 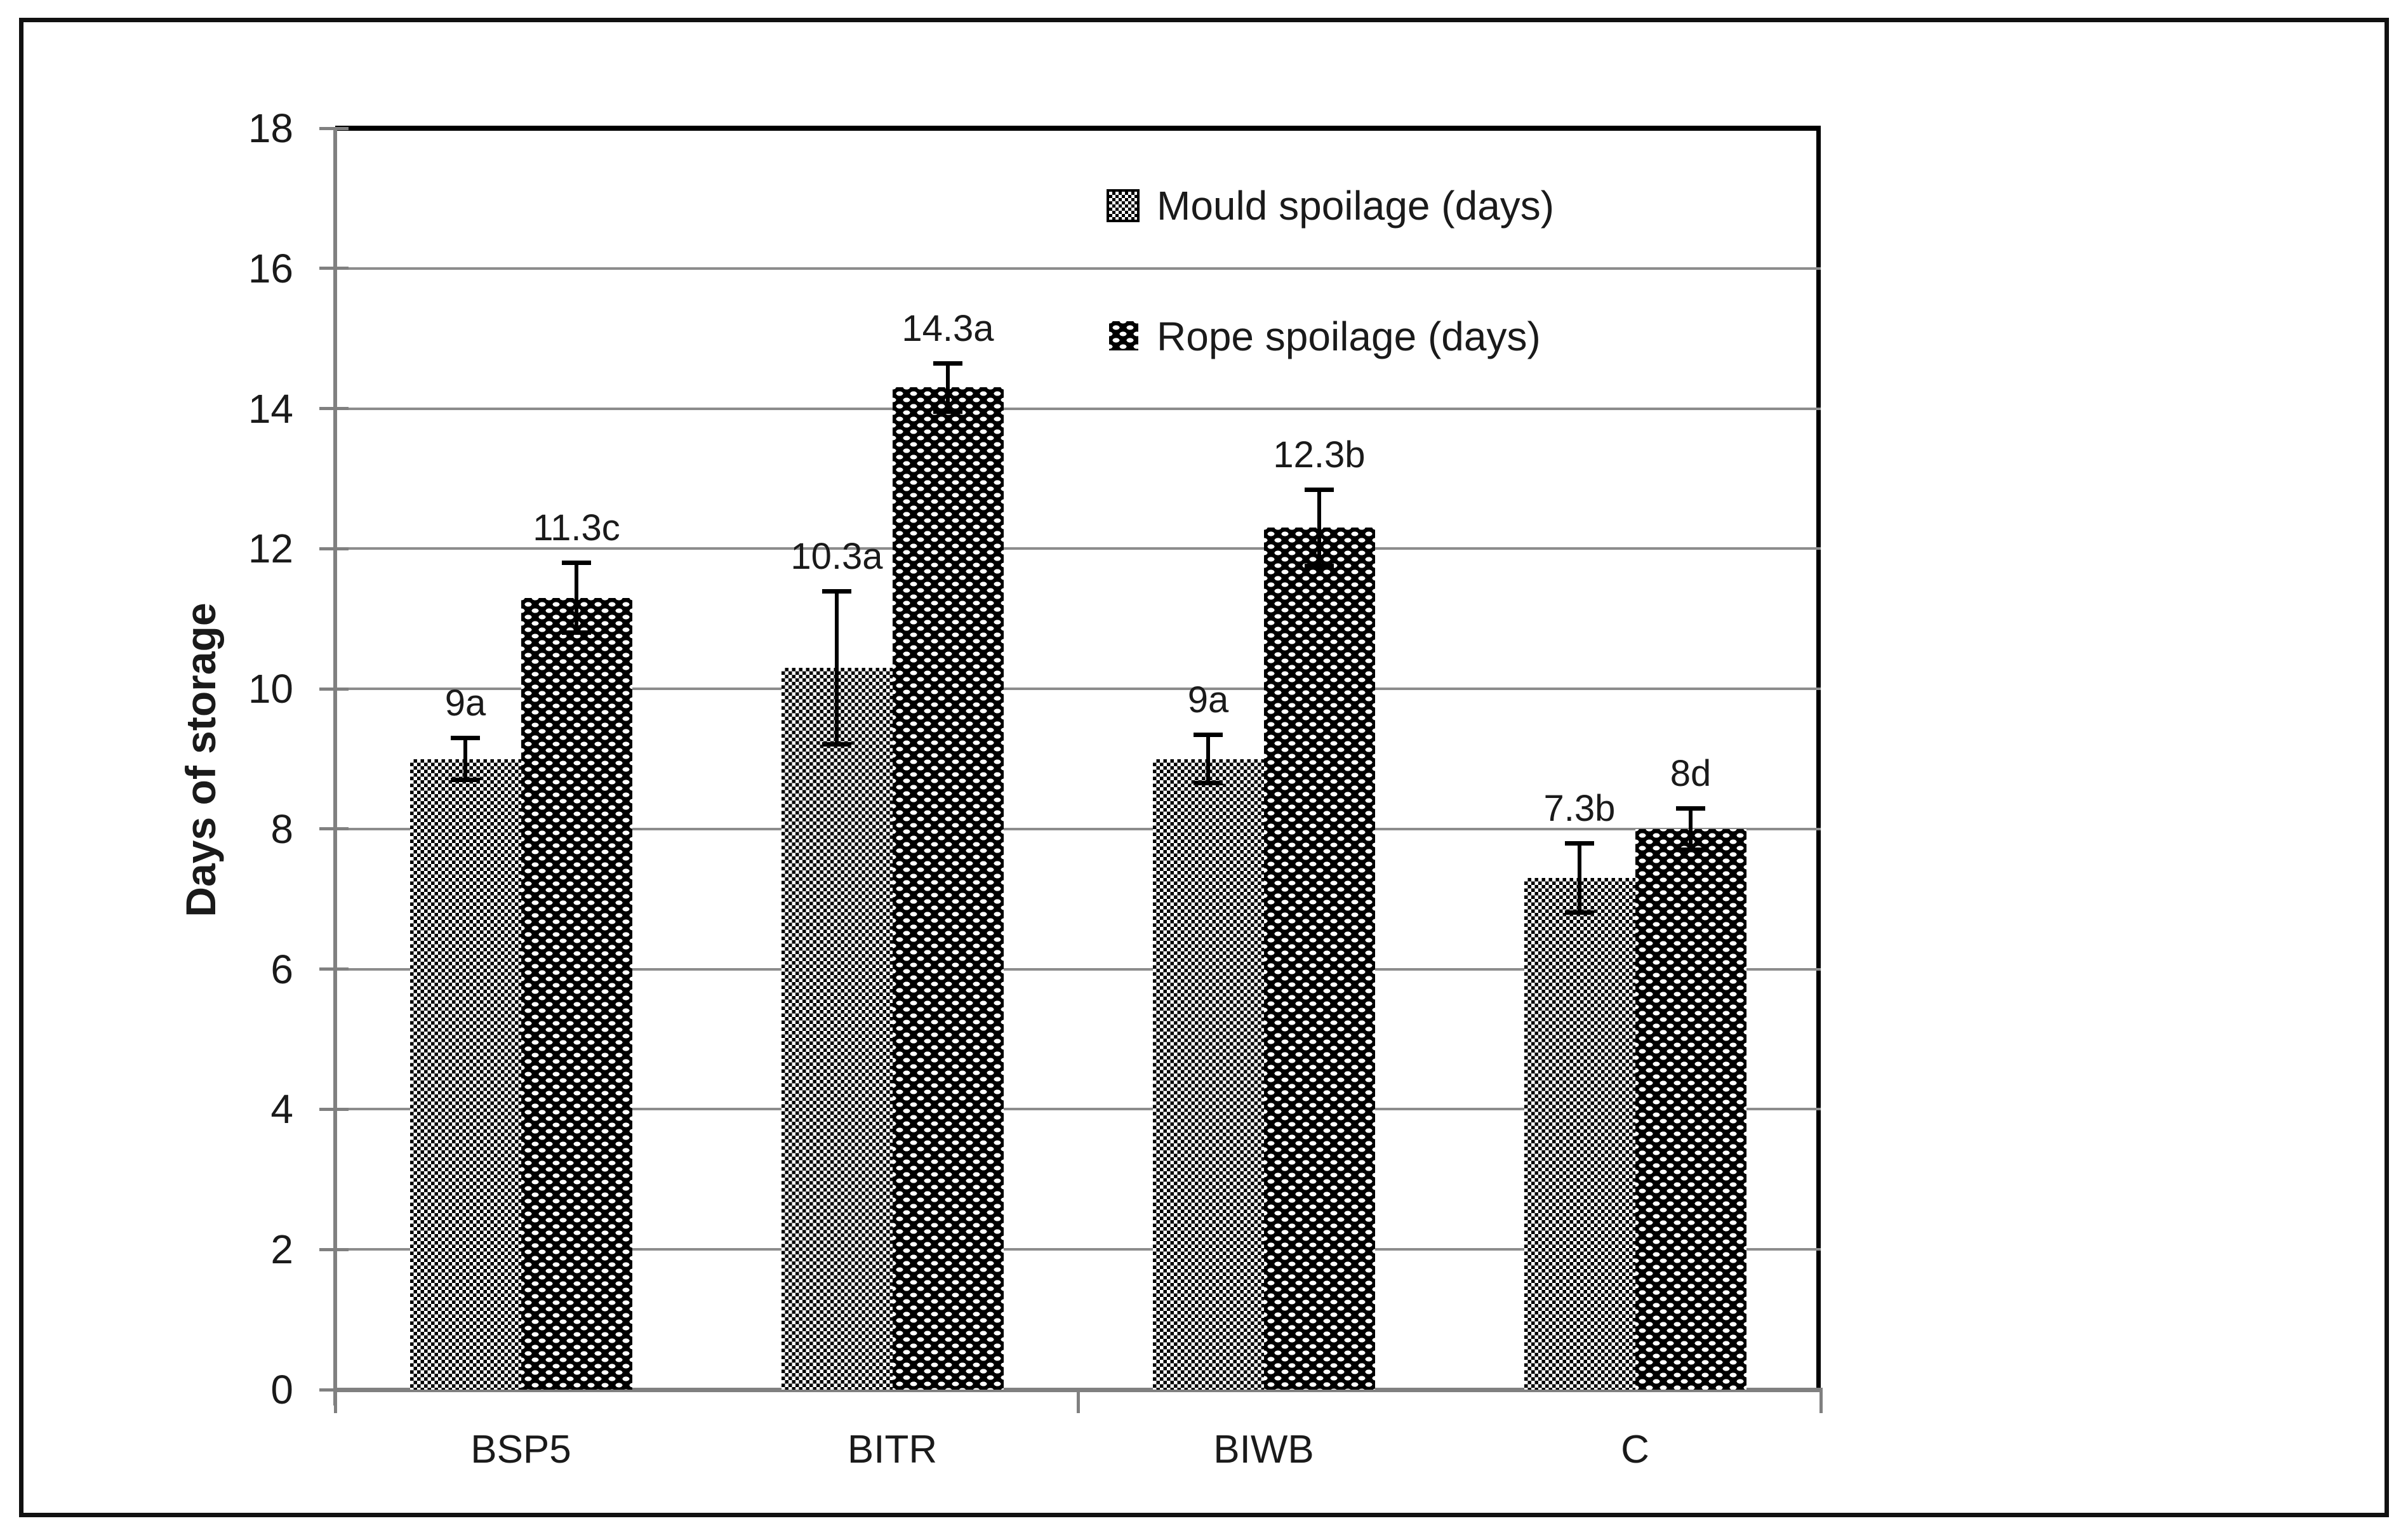 What do you see at coordinates (281, 829) in the screenshot?
I see `y-tick-label-8: 8` at bounding box center [281, 829].